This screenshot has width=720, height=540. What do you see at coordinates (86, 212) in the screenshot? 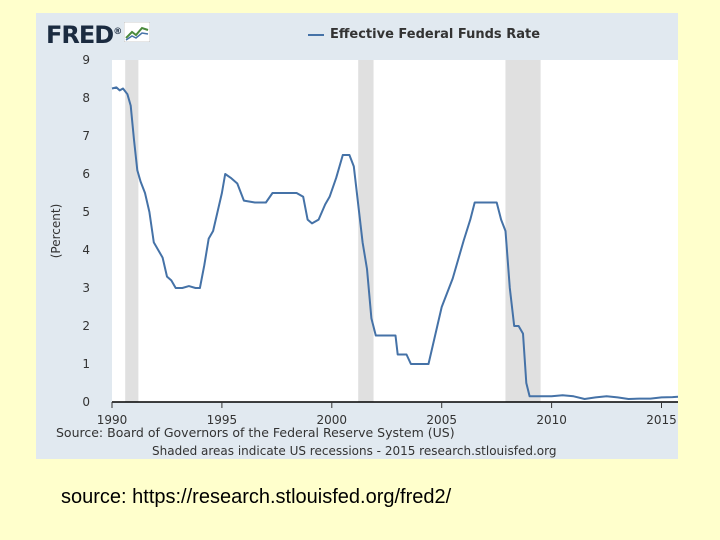
I see `y-tick-label-5: 5` at bounding box center [86, 212].